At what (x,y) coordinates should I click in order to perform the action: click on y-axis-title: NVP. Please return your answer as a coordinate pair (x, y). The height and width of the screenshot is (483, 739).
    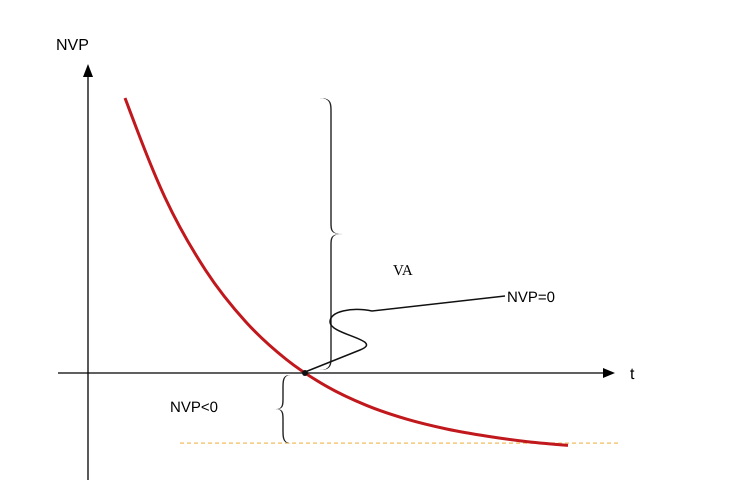
    Looking at the image, I should click on (72, 45).